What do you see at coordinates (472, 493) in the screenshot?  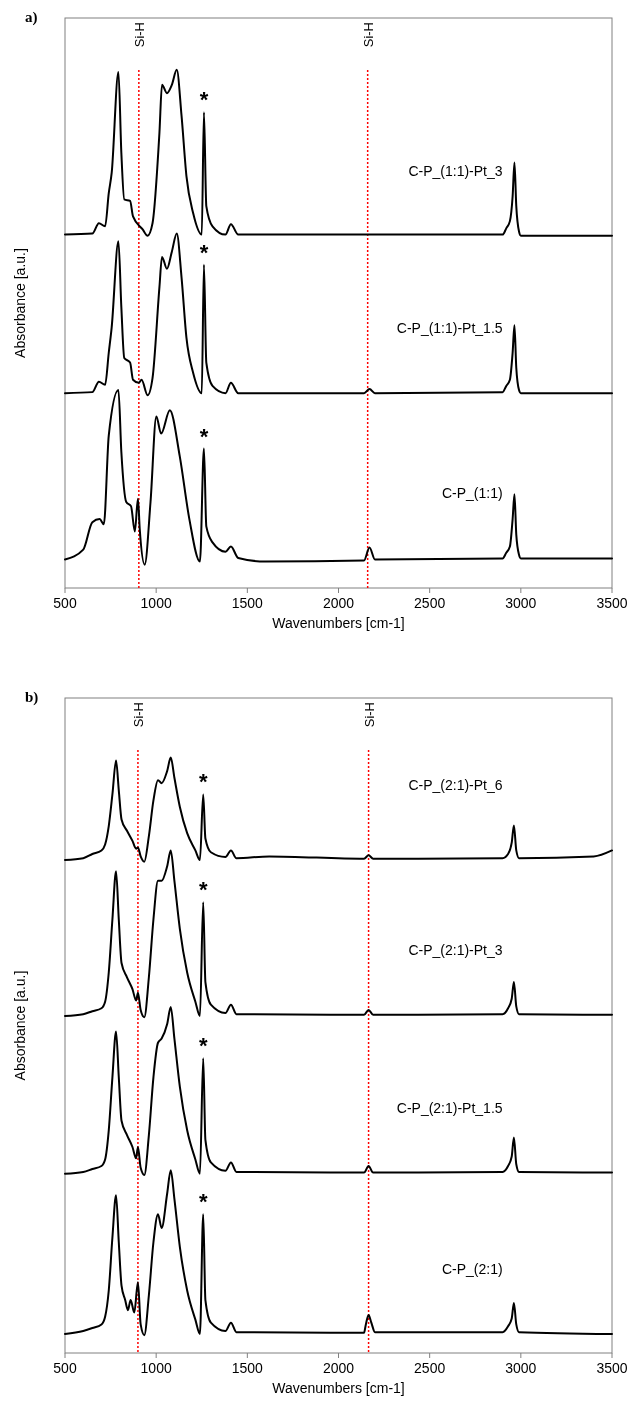 I see `series-label: C-P_(1:1)` at bounding box center [472, 493].